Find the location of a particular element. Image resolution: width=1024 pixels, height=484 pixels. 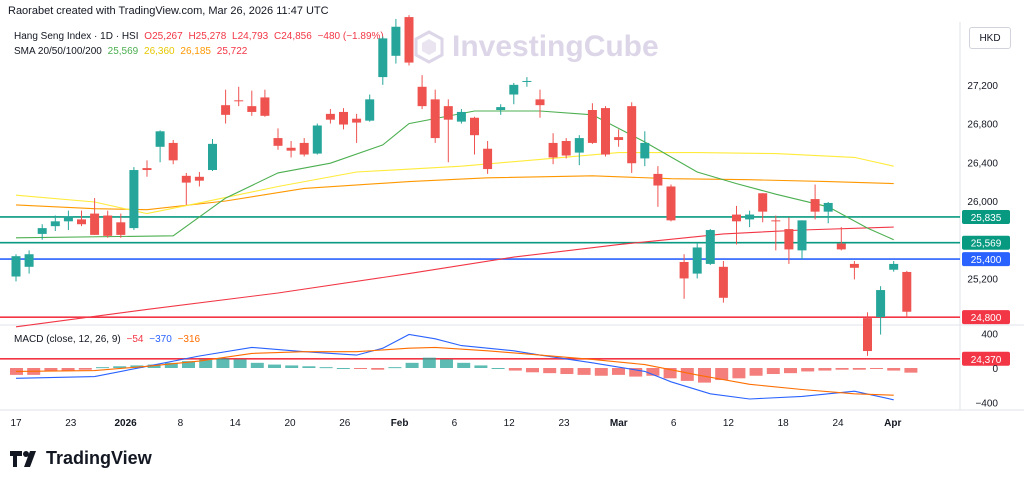

time-tick-label: 2026 is located at coordinates (125, 423).